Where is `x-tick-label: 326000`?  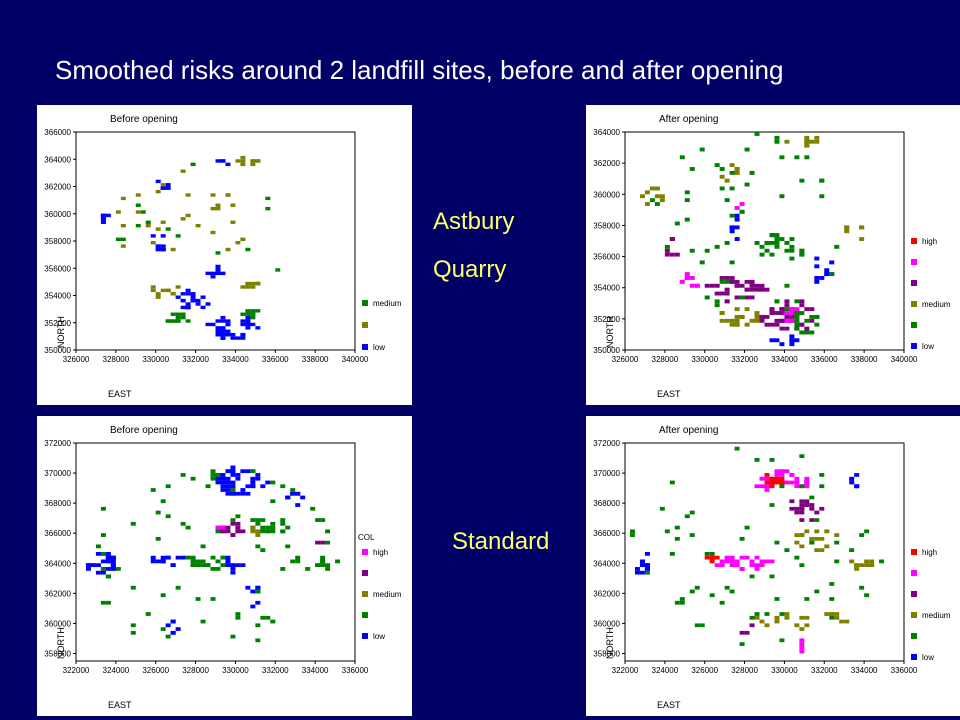
x-tick-label: 326000 is located at coordinates (704, 670).